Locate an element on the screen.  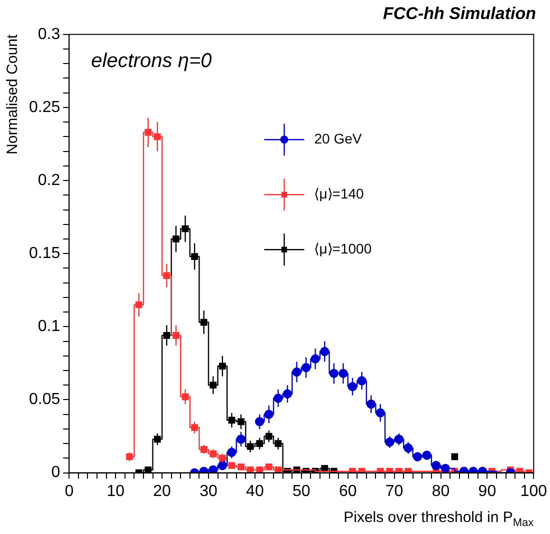
y-tick-label: 0.1 is located at coordinates (49, 327).